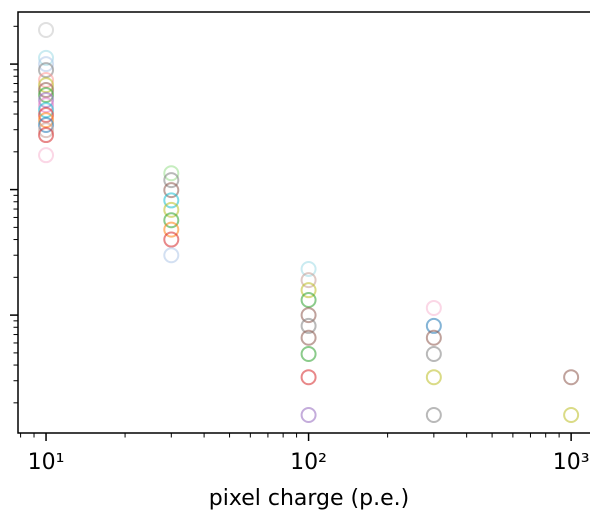  Describe the element at coordinates (308, 462) in the screenshot. I see `x-tick-label: 10²` at that location.